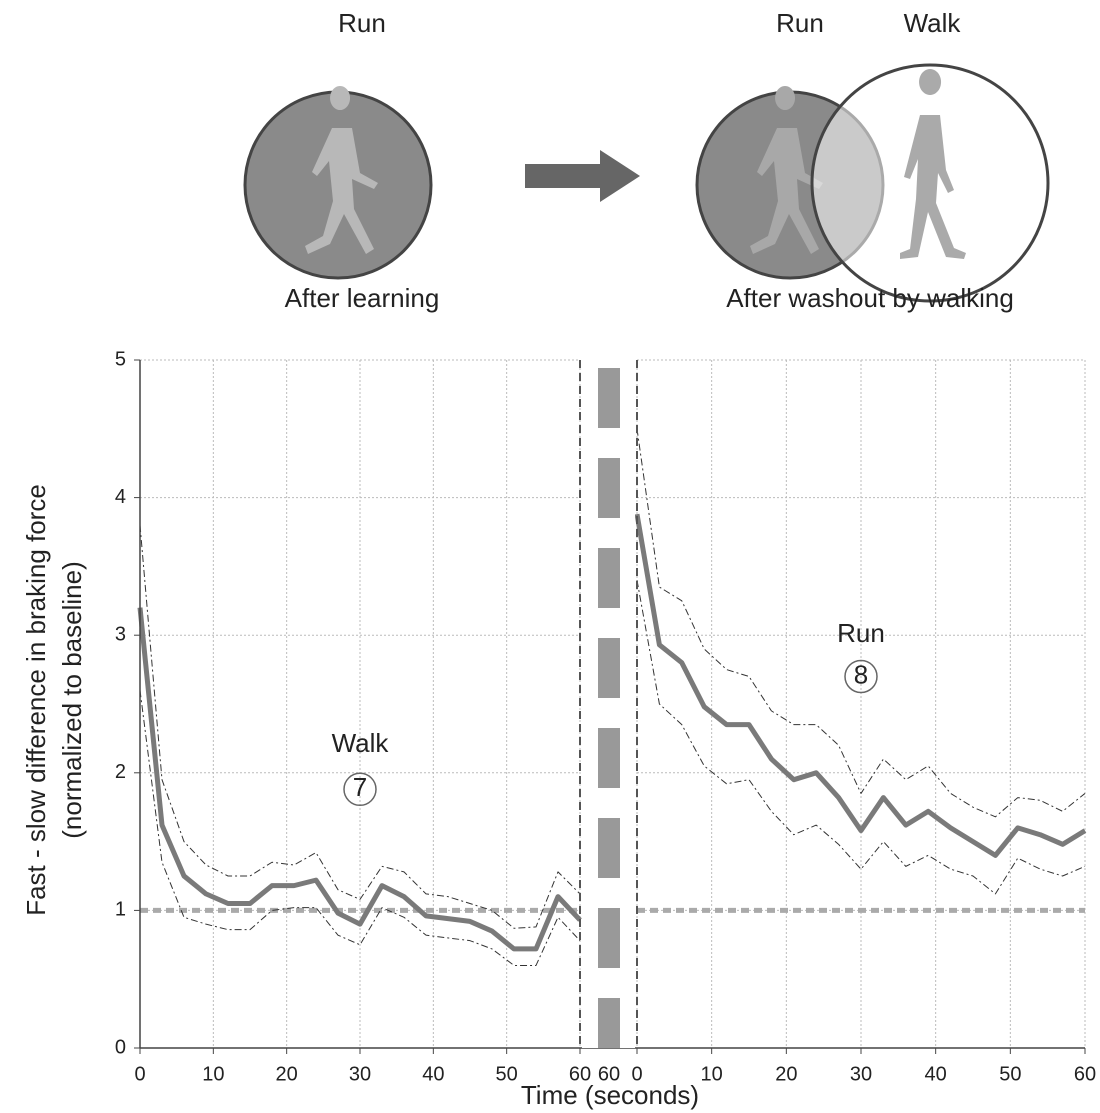 This screenshot has width=1100, height=1113. Describe the element at coordinates (36, 700) in the screenshot. I see `y-axis-label: Fast - slow difference in braking force` at that location.